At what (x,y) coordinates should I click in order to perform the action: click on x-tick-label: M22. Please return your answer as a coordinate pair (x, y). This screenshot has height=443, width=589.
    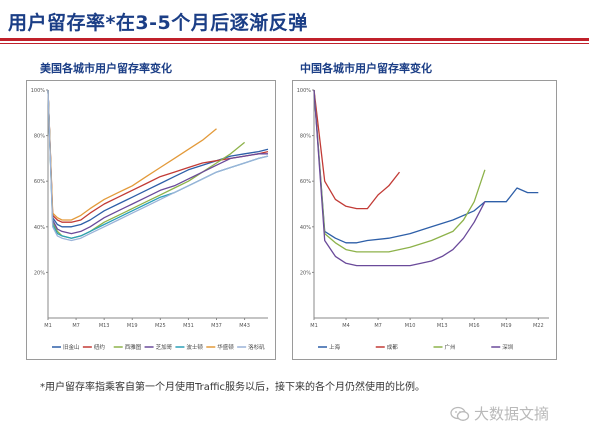
    Looking at the image, I should click on (538, 326).